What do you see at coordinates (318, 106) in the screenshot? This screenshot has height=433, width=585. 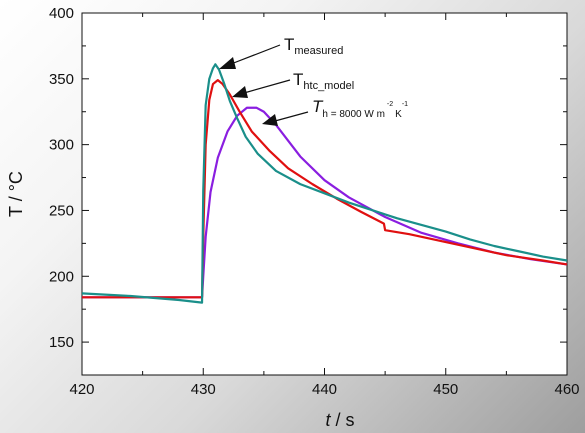 I see `label-h8000-main: T` at bounding box center [318, 106].